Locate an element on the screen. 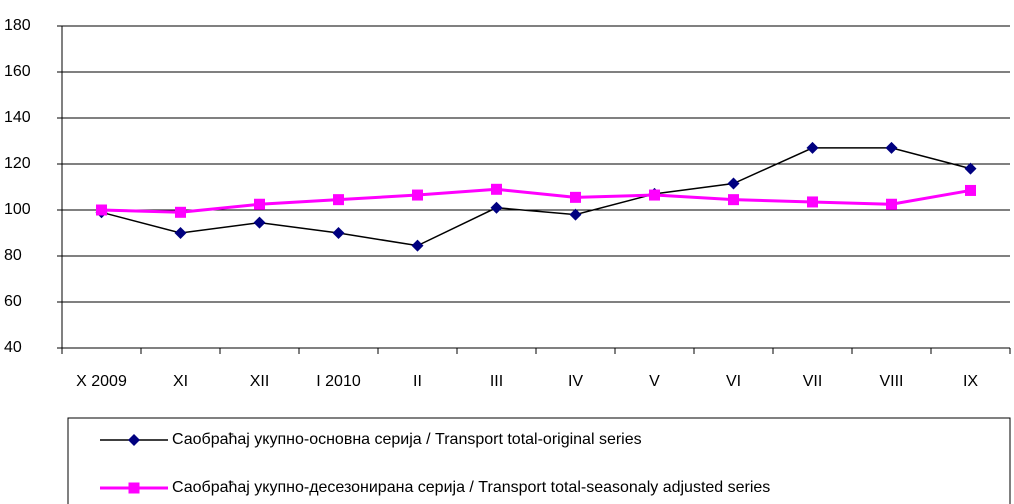 The height and width of the screenshot is (504, 1014). y-tick-label: 100 is located at coordinates (17, 209).